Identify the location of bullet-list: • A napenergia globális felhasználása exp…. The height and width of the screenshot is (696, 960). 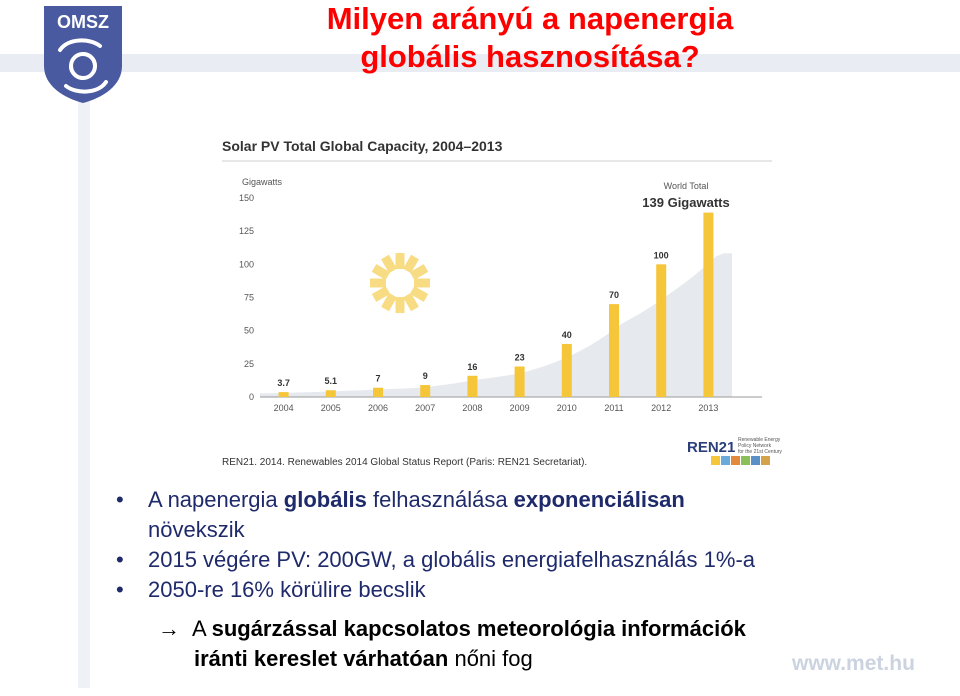
(527, 545).